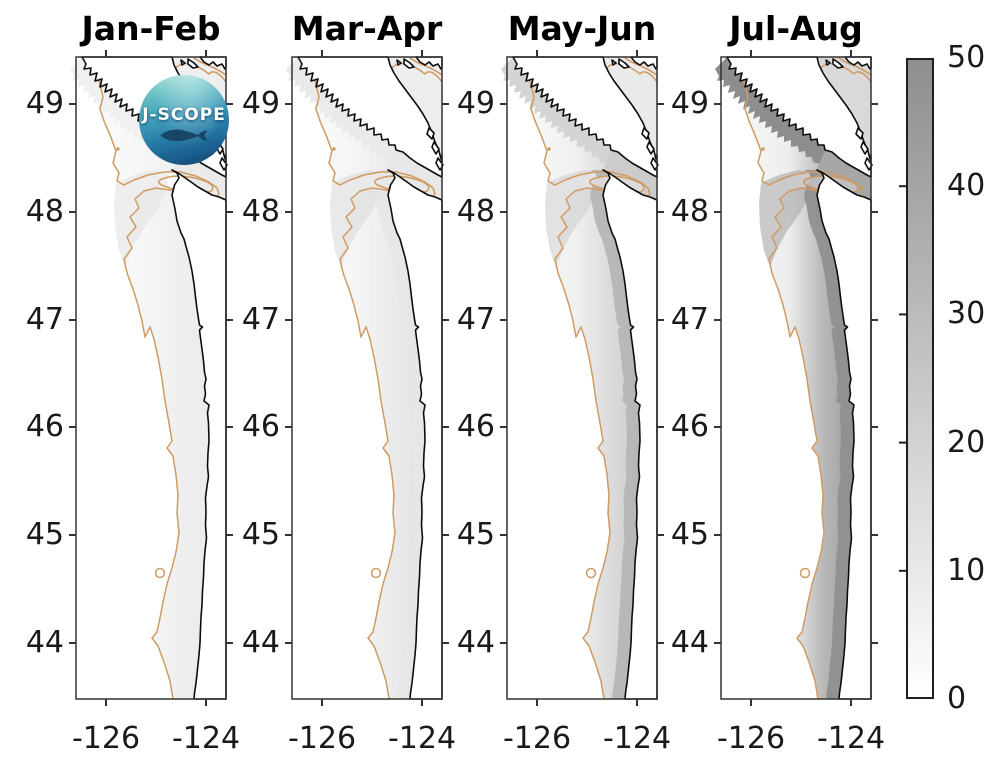 The image size is (1000, 767). What do you see at coordinates (582, 28) in the screenshot?
I see `panel-title: May-Jun` at bounding box center [582, 28].